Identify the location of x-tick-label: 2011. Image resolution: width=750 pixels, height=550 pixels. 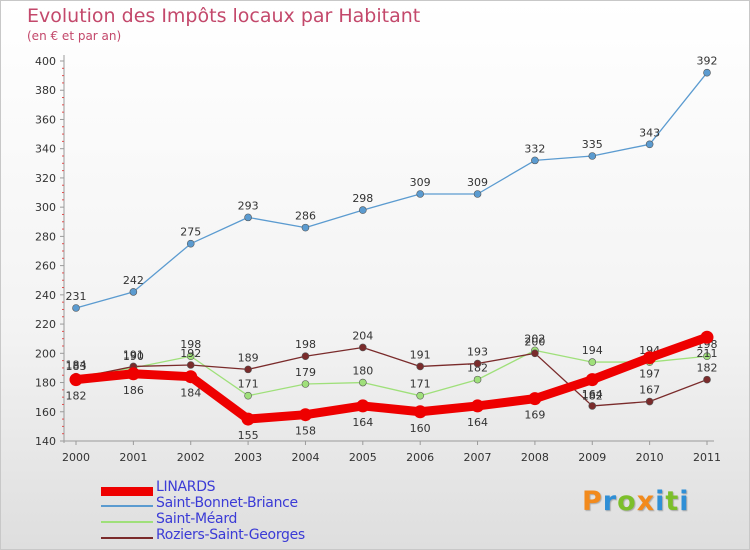
(707, 457).